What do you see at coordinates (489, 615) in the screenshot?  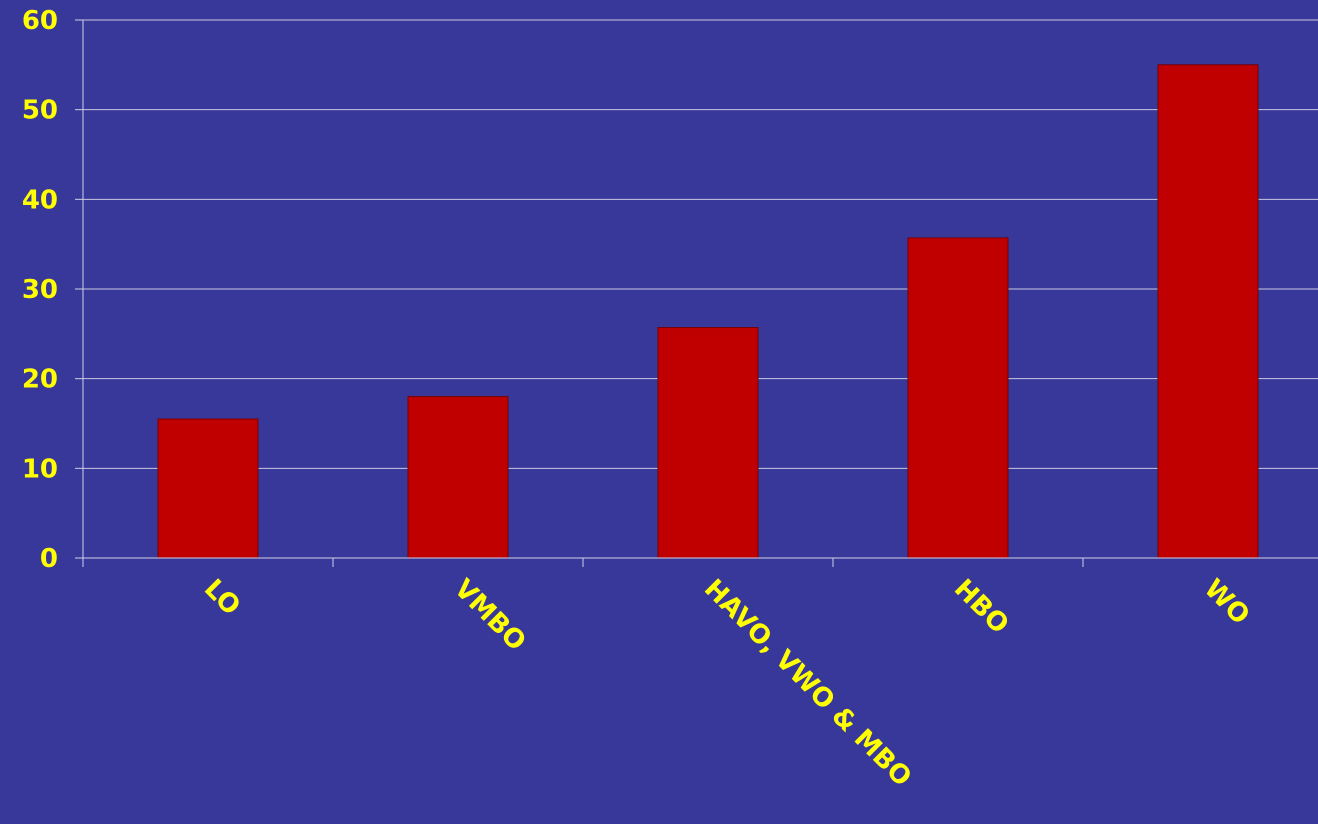 I see `x-tick-label: VMBO` at bounding box center [489, 615].